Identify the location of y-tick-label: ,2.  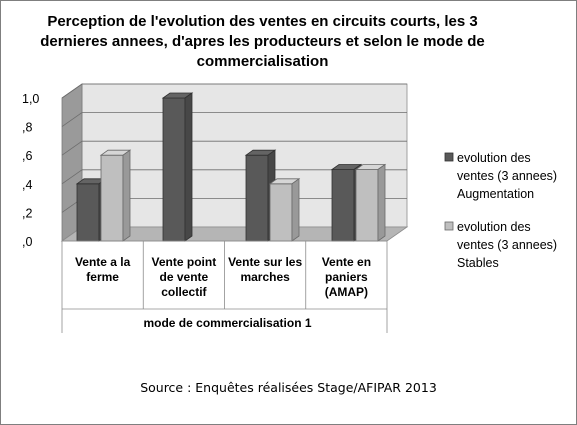
(27, 213).